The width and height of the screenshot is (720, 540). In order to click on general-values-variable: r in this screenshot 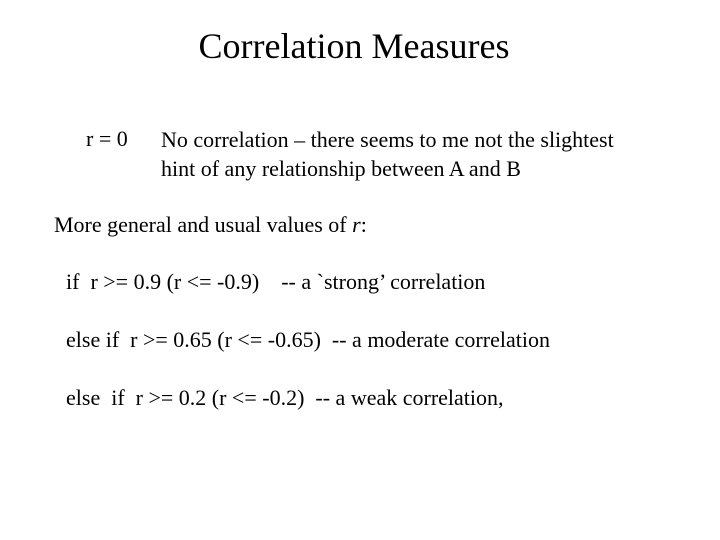, I will do `click(356, 224)`.